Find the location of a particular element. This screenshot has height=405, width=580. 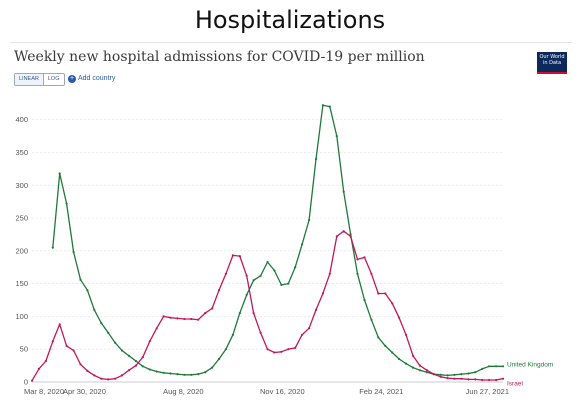

log-scale-button: LOG is located at coordinates (53, 79).